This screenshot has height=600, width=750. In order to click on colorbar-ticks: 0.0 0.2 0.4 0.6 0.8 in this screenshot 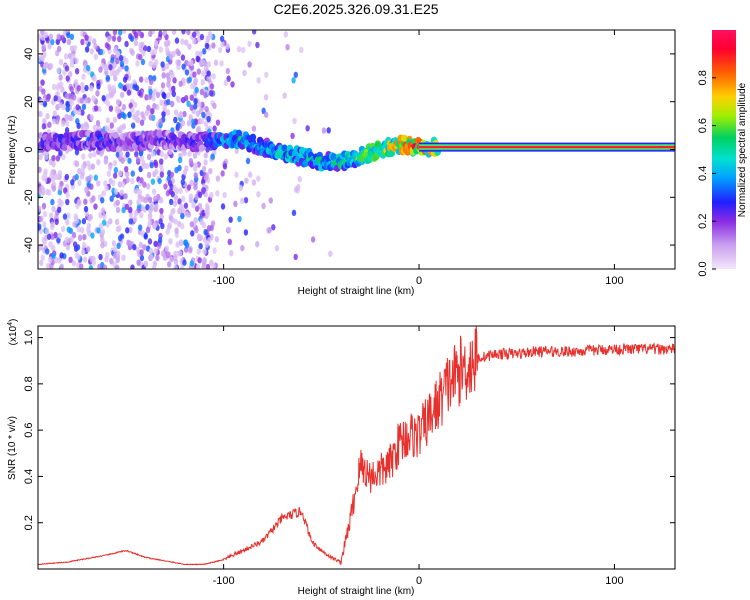, I will do `click(706, 173)`.